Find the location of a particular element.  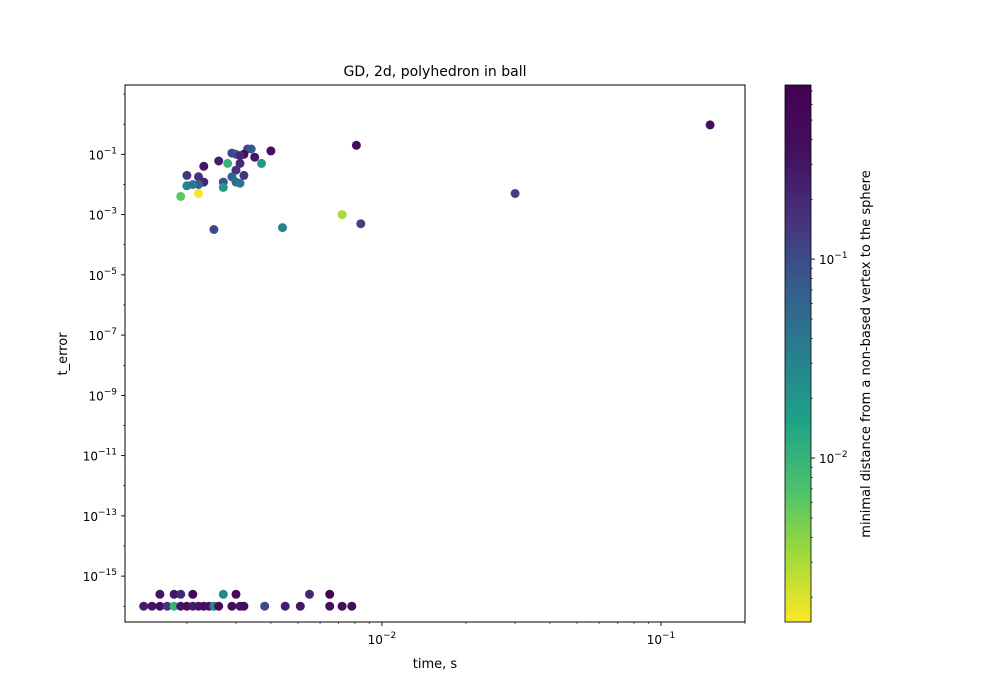

y-tick-label: 10⁻⁷ is located at coordinates (102, 335).